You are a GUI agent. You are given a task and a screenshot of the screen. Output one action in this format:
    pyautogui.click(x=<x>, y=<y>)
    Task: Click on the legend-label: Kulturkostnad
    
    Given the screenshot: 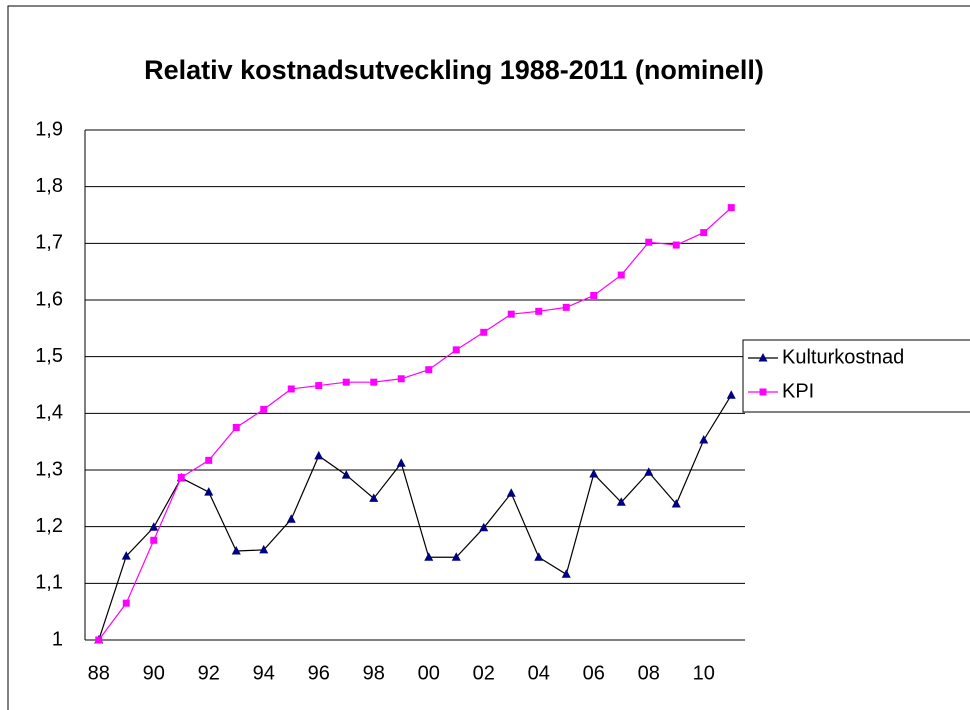 What is the action you would take?
    pyautogui.click(x=843, y=357)
    